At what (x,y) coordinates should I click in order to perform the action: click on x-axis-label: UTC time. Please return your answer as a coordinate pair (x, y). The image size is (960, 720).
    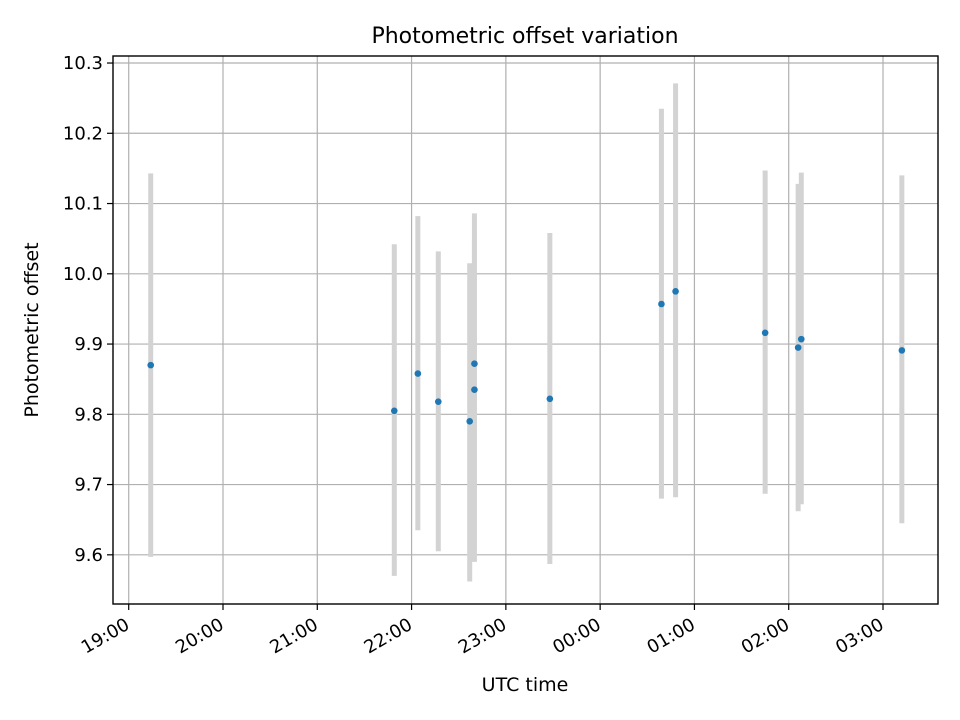
    Looking at the image, I should click on (525, 685).